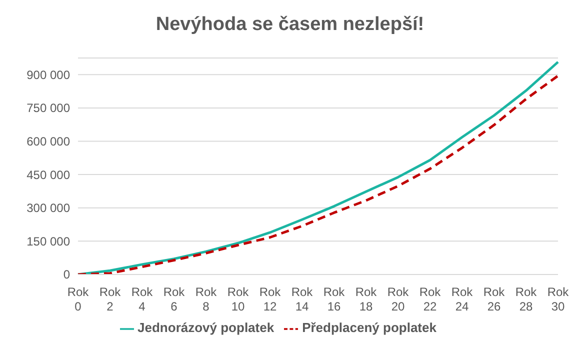 This screenshot has width=580, height=348. I want to click on chart-title: Nevýhoda se časem nezlepší!, so click(290, 25).